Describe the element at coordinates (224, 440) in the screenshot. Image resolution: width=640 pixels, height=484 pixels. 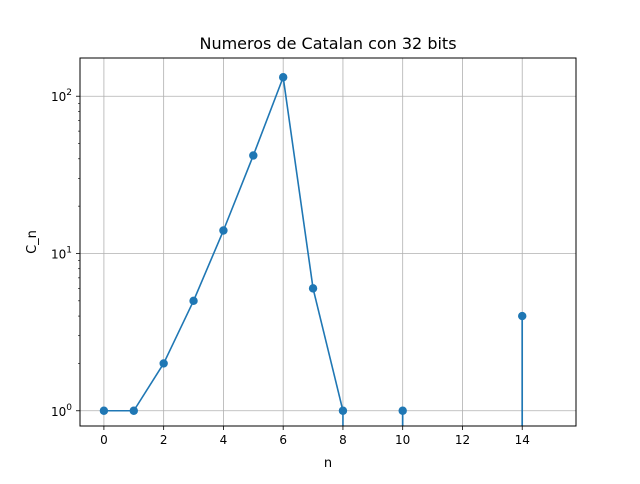
I see `x-tick-label: 4` at that location.